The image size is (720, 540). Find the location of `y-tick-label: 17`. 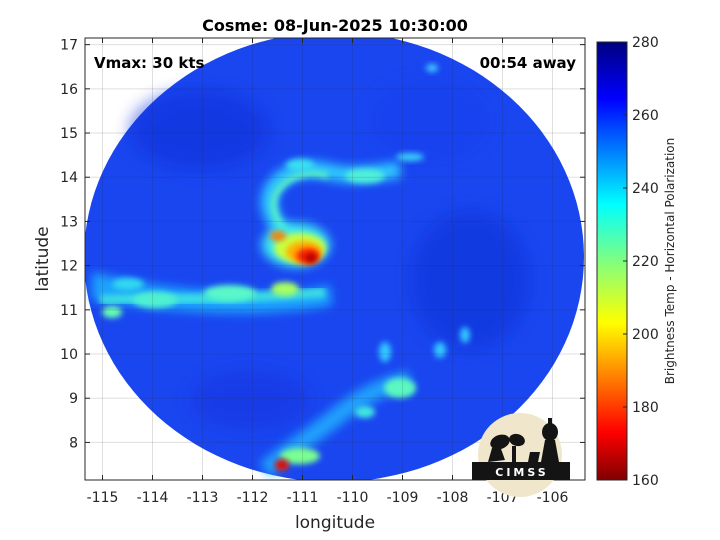

y-tick-label: 17 is located at coordinates (69, 46).